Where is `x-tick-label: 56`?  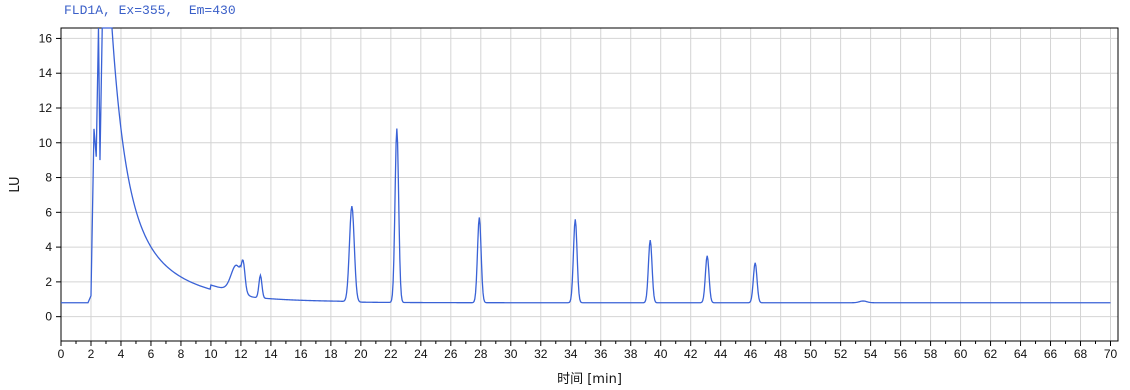
x-tick-label: 56 is located at coordinates (901, 354).